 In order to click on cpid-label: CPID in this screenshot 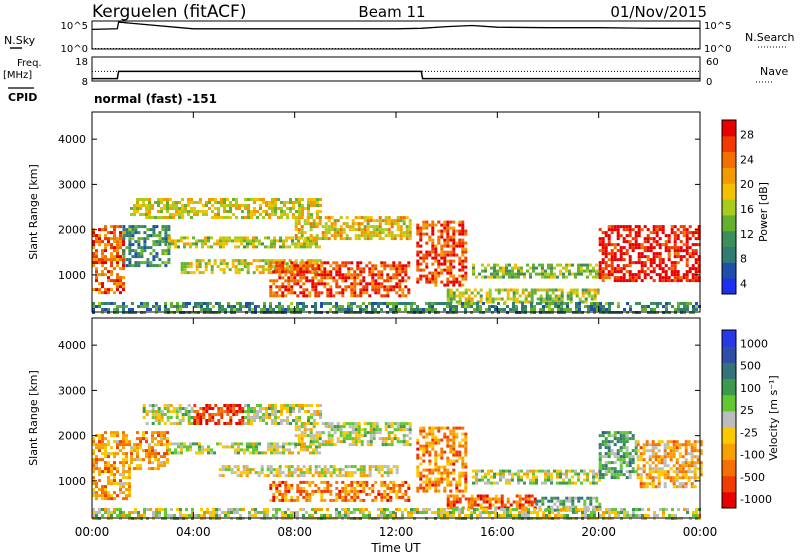, I will do `click(22, 97)`.